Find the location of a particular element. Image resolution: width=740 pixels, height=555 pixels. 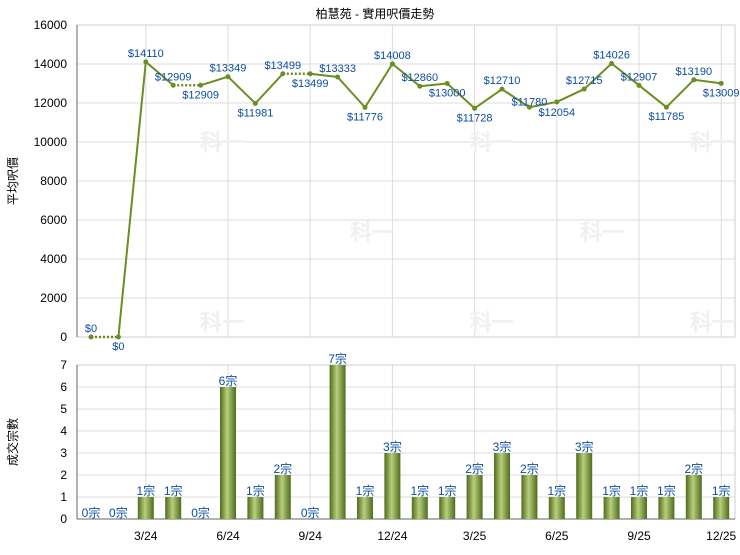

x-tick-label: 9/25 is located at coordinates (639, 536).